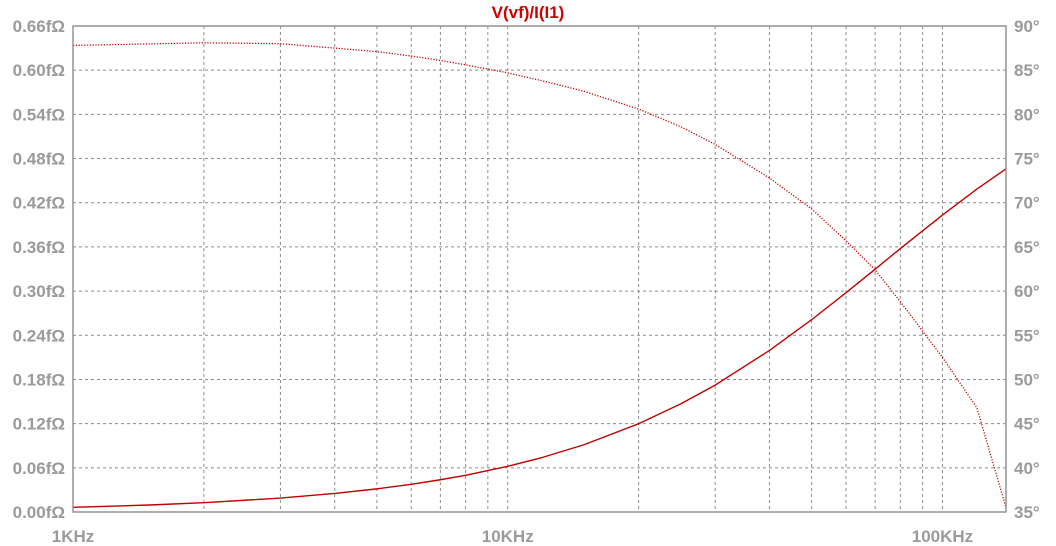 This screenshot has height=546, width=1056. Describe the element at coordinates (1027, 335) in the screenshot. I see `right-tick-label: 55°` at that location.